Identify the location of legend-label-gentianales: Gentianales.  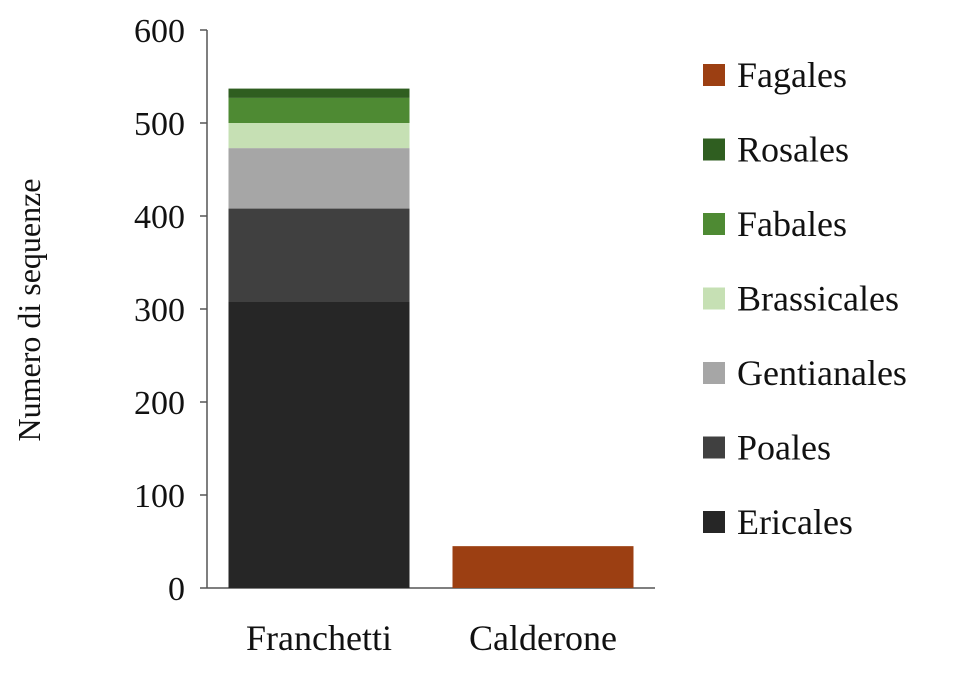
(822, 373).